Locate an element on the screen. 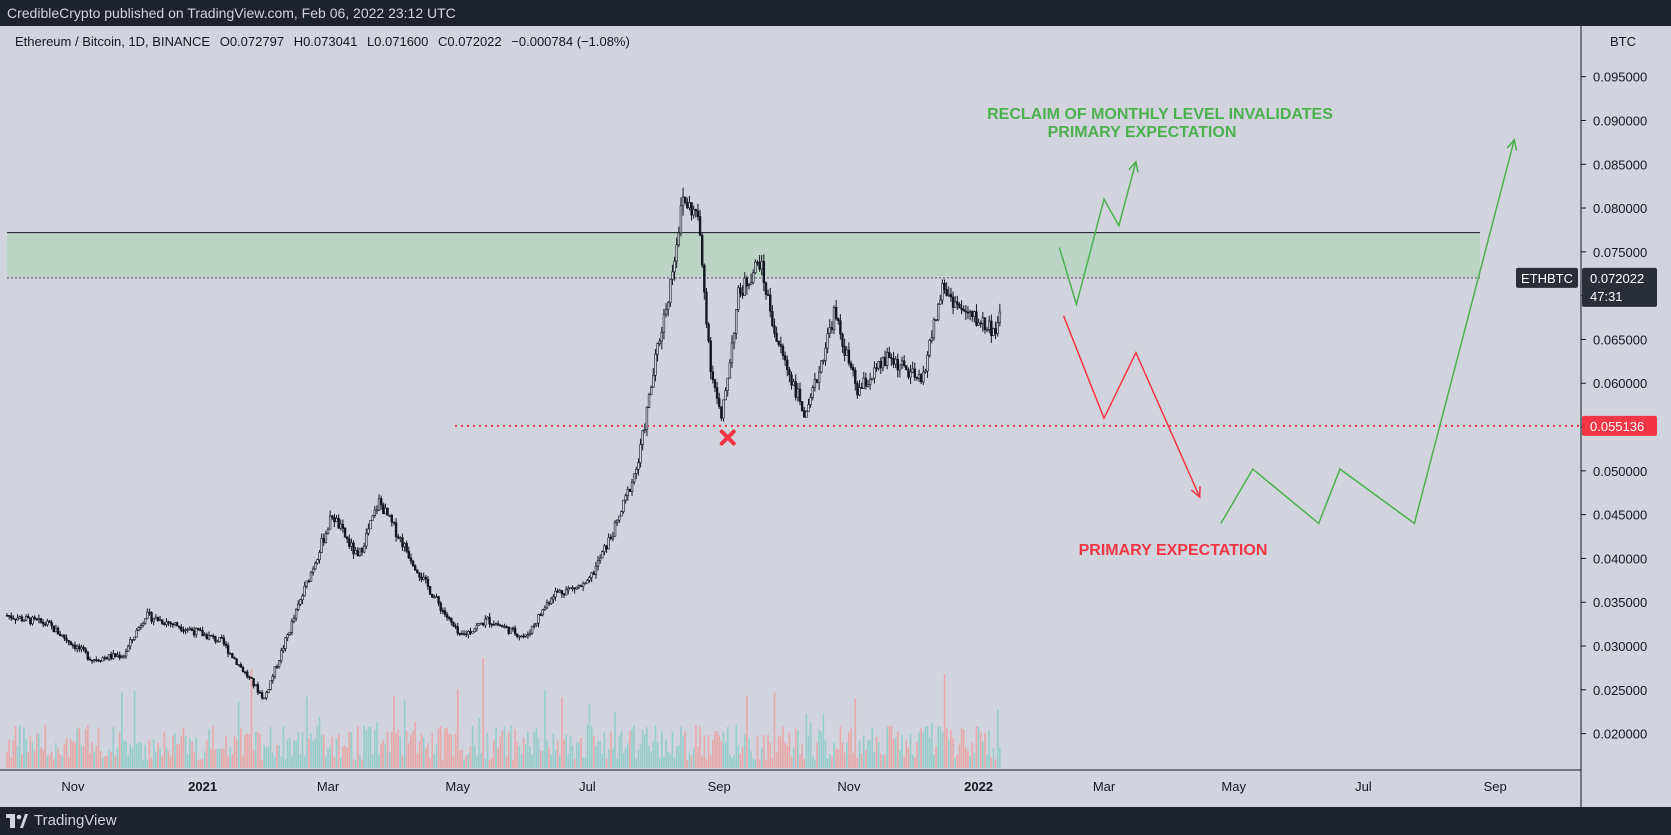 The image size is (1671, 835). monthly-level-zone is located at coordinates (743, 254).